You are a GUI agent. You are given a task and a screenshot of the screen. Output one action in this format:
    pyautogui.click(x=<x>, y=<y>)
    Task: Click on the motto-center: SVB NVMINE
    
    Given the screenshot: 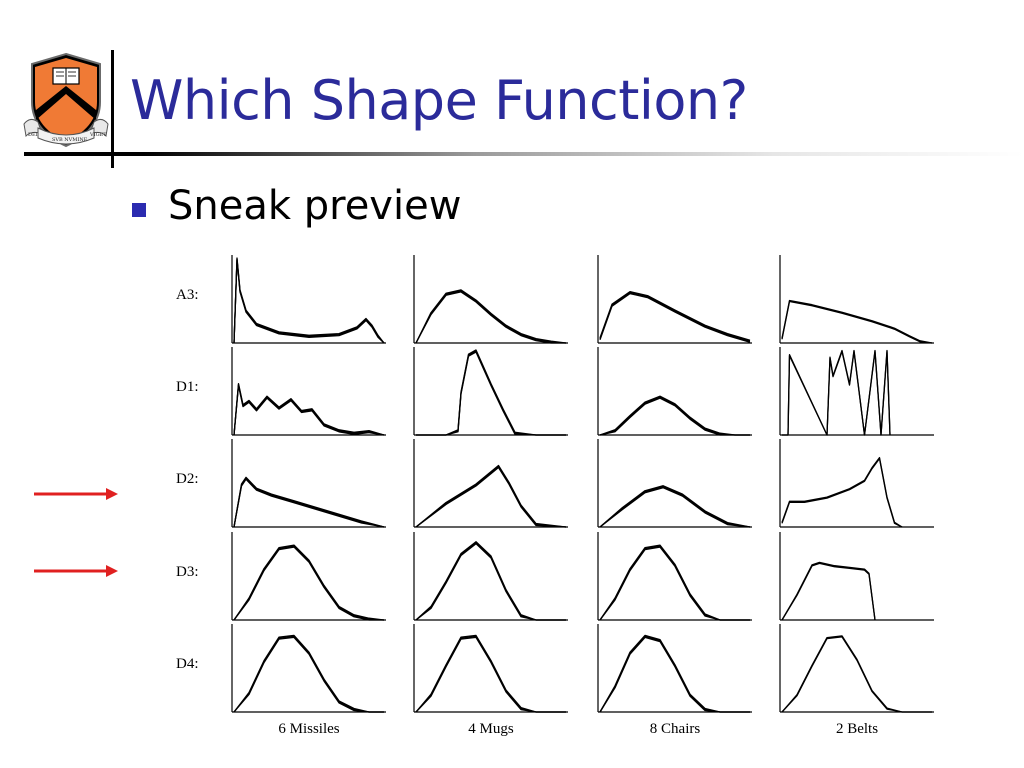 What is the action you would take?
    pyautogui.click(x=70, y=140)
    